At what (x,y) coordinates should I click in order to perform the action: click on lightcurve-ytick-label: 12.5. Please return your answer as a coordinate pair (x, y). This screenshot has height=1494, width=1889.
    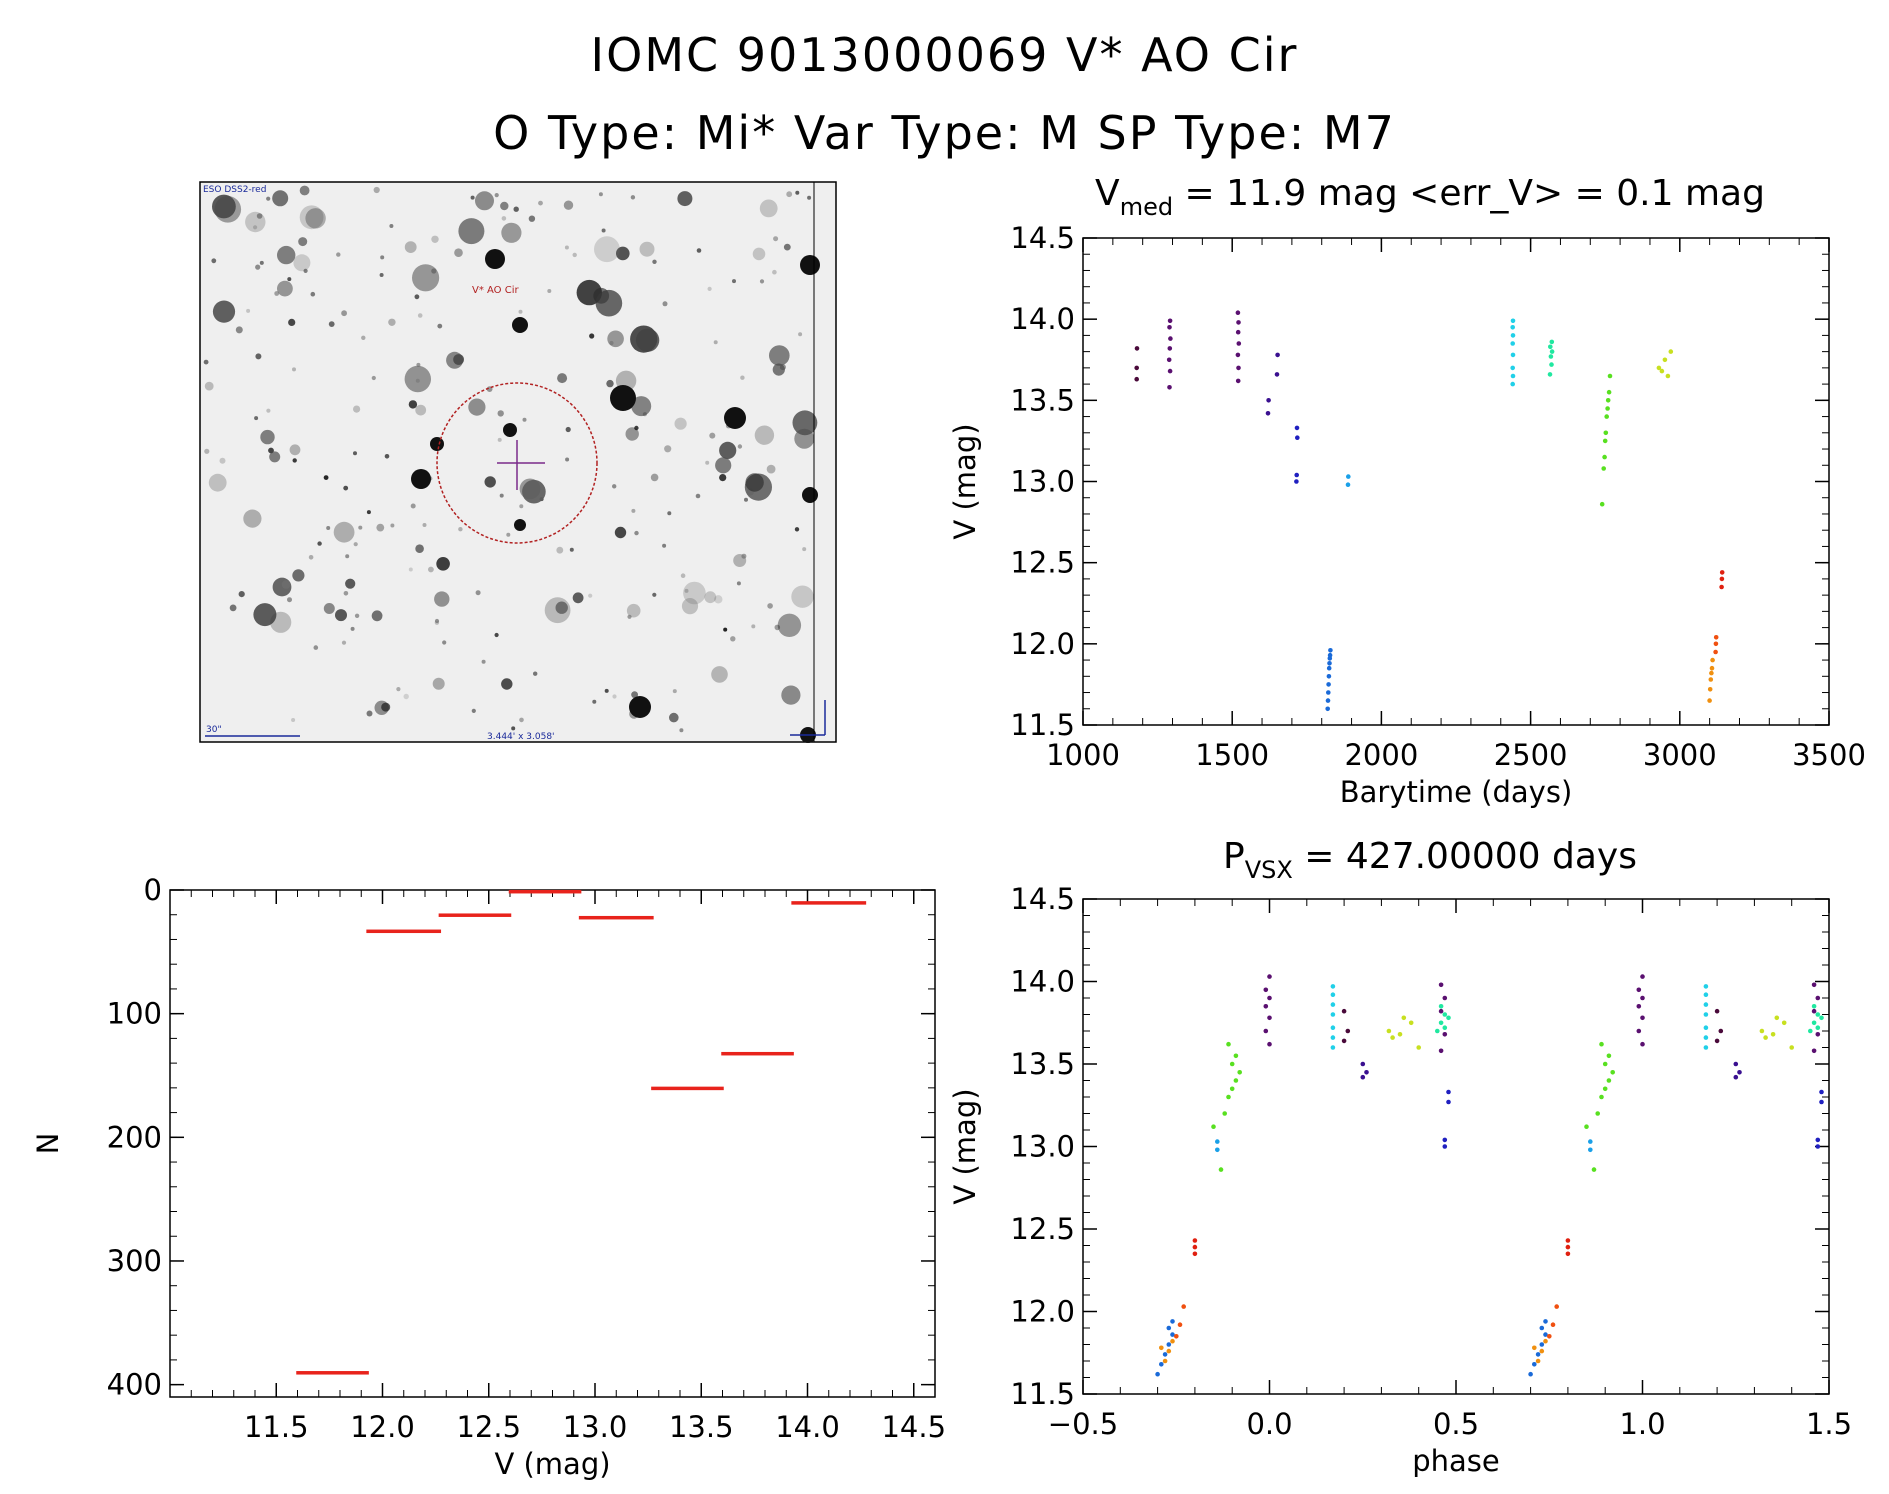
    Looking at the image, I should click on (1042, 563).